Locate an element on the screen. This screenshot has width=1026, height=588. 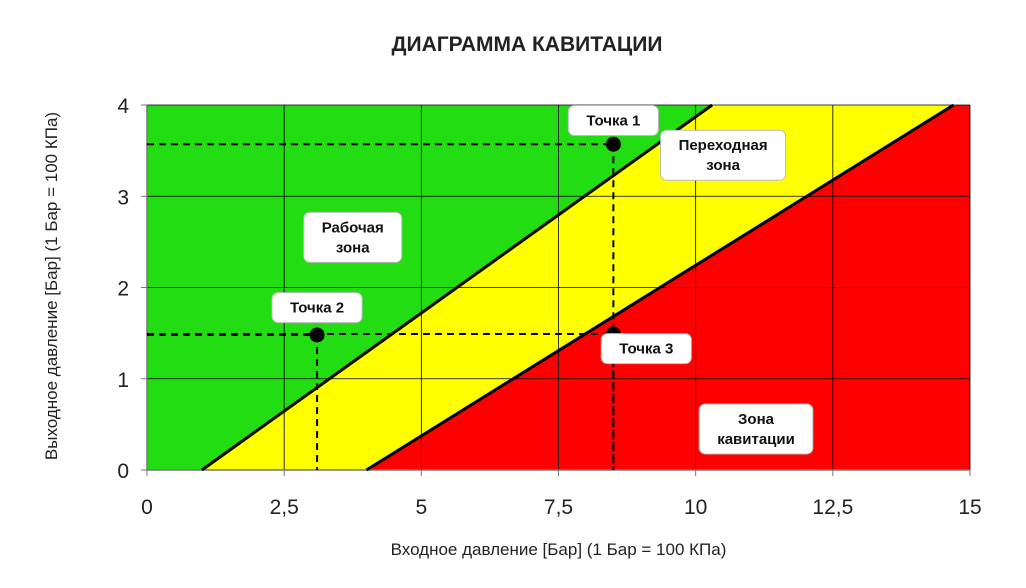
point-label-2-text-1: Точка 2 is located at coordinates (317, 308).